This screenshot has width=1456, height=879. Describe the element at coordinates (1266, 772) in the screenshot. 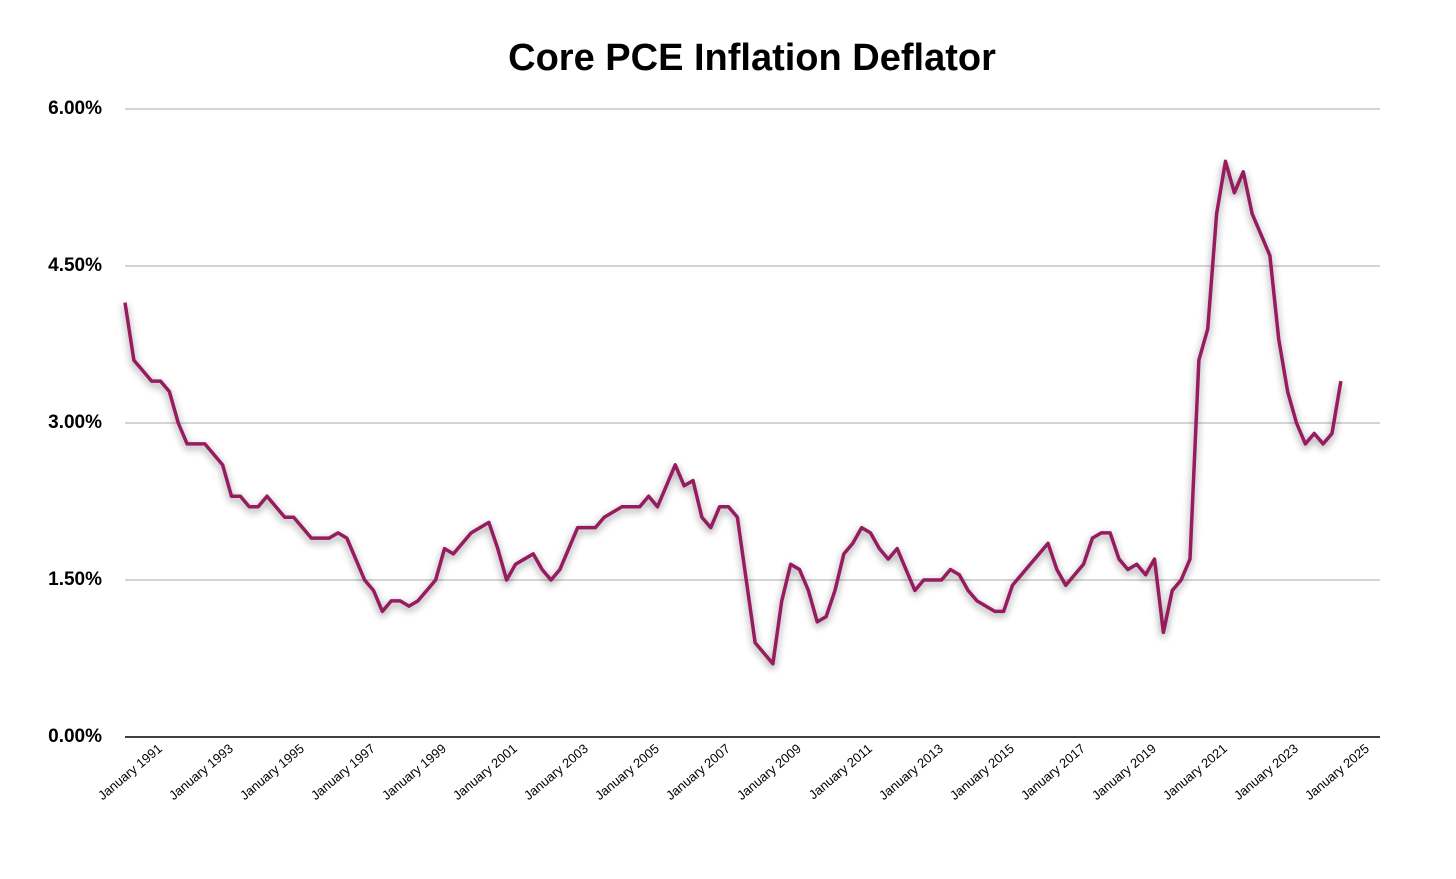

I see `x-tick-label: January 2023` at that location.